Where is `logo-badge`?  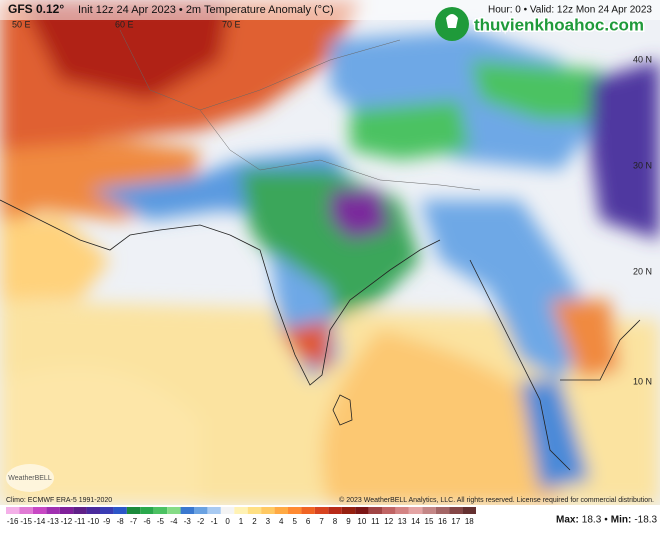 logo-badge is located at coordinates (30, 478).